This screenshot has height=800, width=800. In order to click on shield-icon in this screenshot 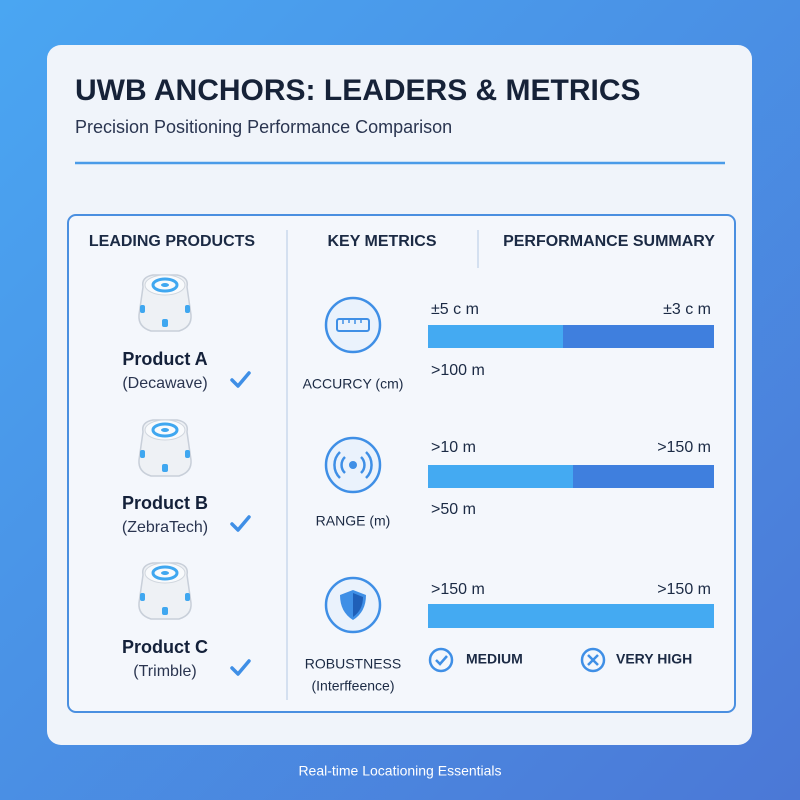, I will do `click(353, 605)`.